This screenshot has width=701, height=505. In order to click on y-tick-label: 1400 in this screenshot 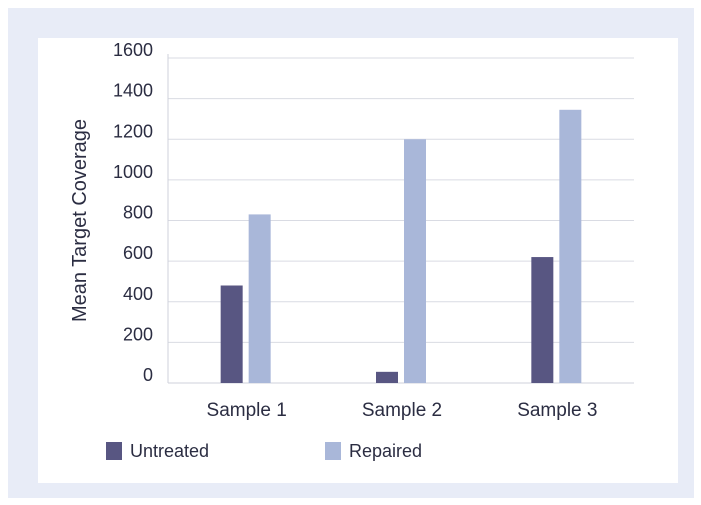, I will do `click(133, 91)`.